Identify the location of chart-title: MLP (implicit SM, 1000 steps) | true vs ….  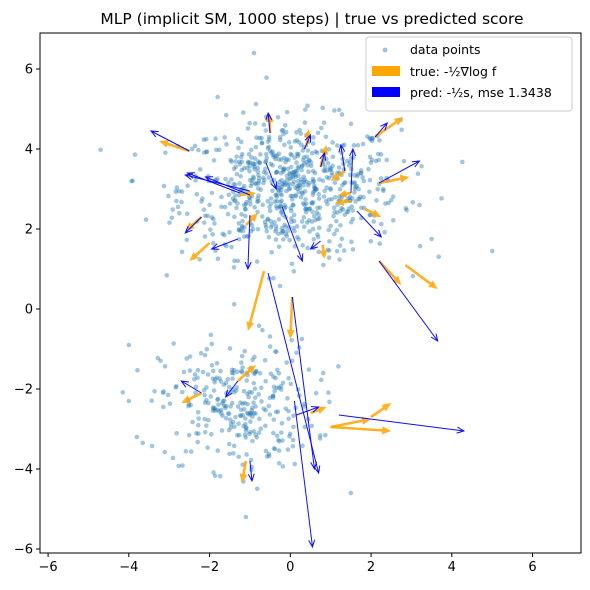
(311, 19).